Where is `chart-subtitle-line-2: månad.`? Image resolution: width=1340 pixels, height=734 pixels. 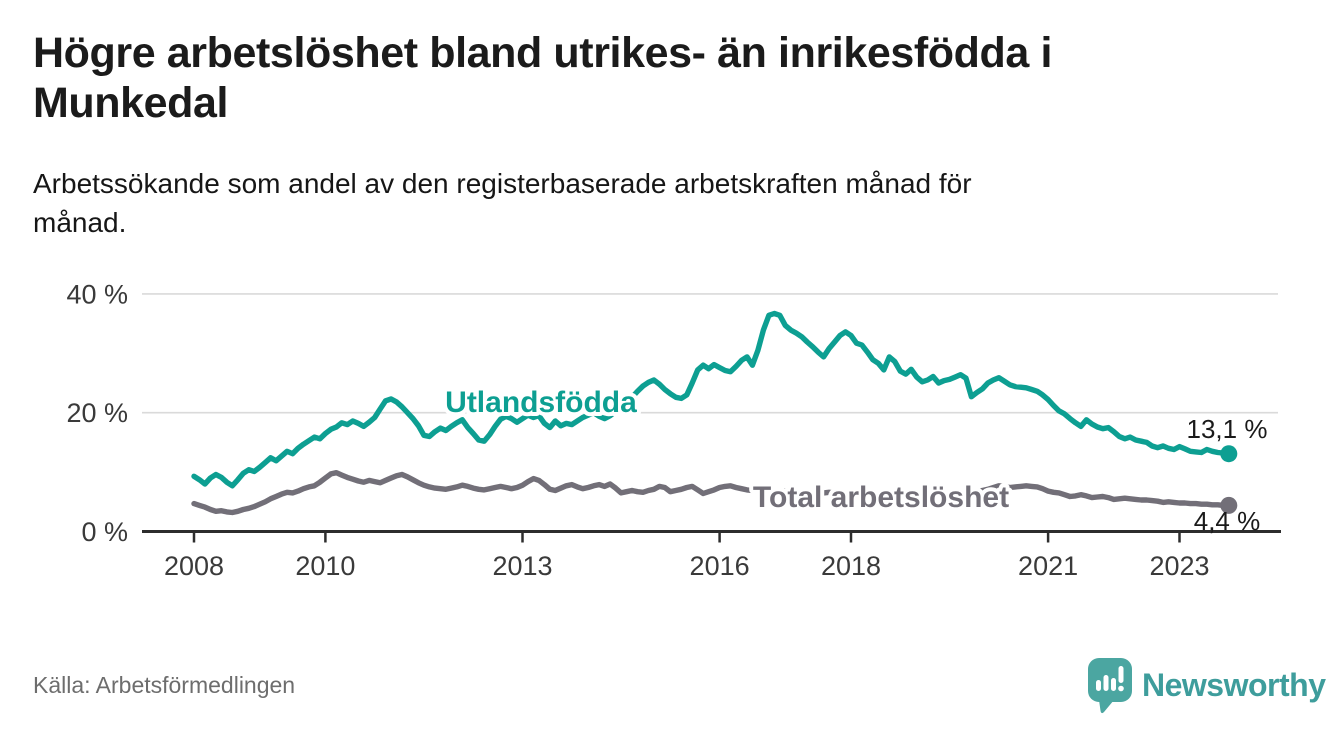 chart-subtitle-line-2: månad. is located at coordinates (80, 222).